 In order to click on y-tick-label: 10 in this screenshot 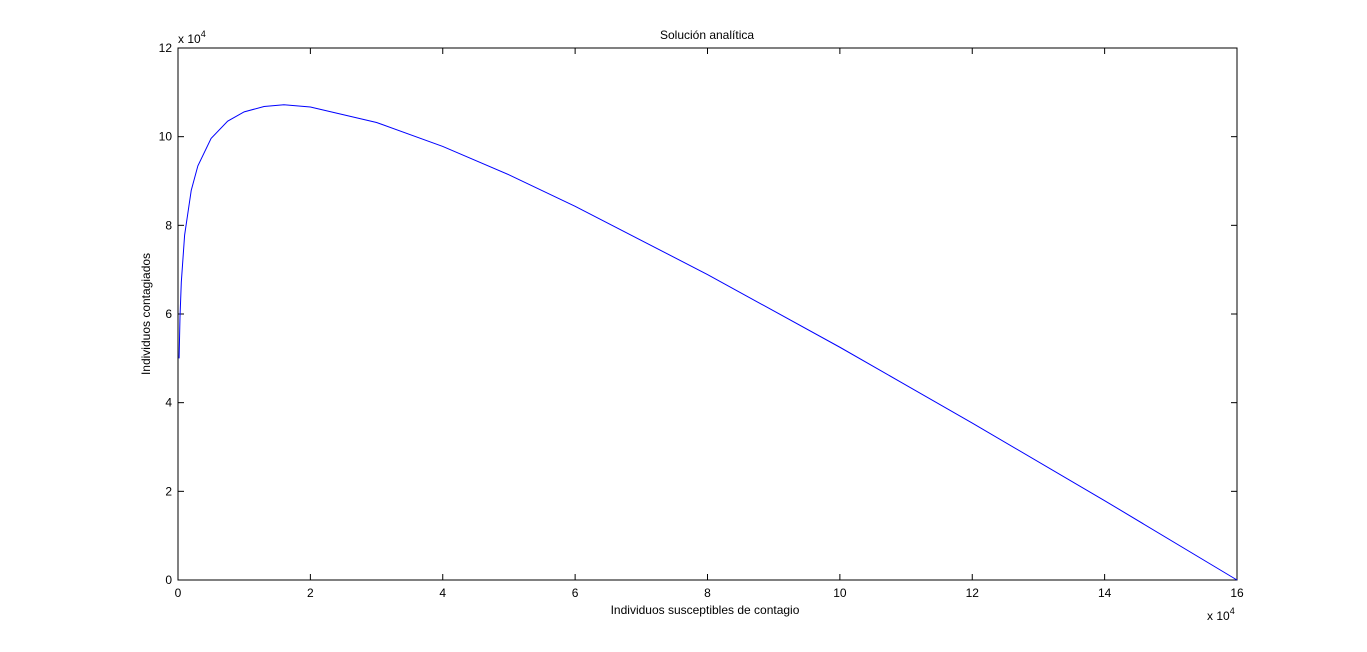, I will do `click(166, 137)`.